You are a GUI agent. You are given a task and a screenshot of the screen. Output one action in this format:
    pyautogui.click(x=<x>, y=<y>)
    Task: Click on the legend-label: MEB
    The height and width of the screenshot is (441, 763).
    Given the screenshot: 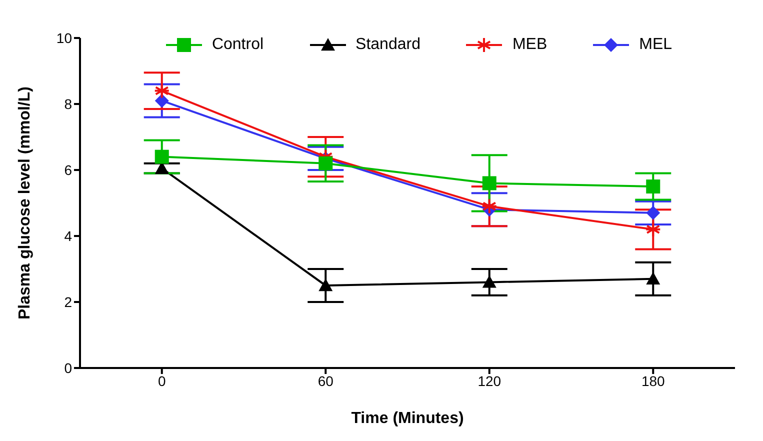 What is the action you would take?
    pyautogui.click(x=530, y=45)
    